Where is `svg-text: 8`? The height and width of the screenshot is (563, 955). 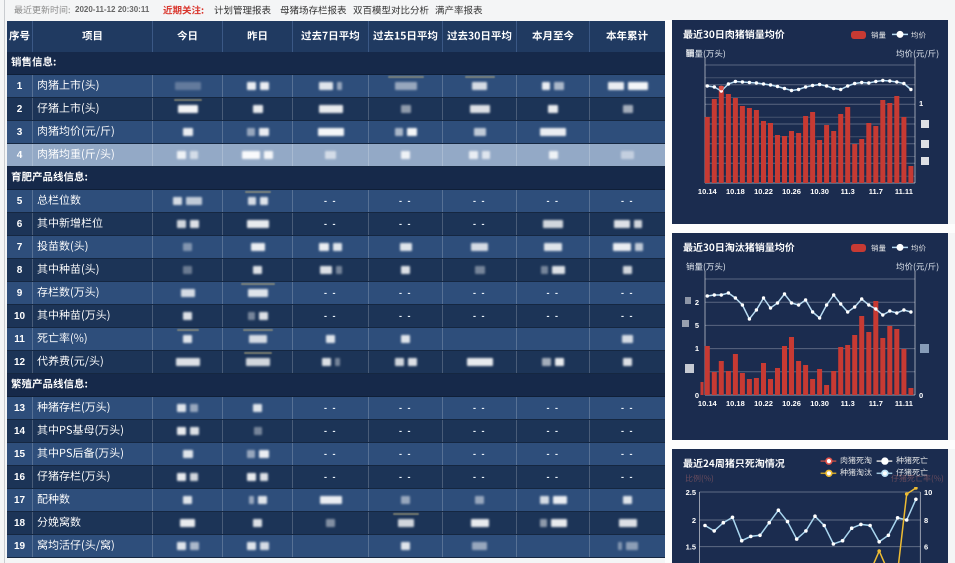
svg-text: 8 is located at coordinates (926, 520).